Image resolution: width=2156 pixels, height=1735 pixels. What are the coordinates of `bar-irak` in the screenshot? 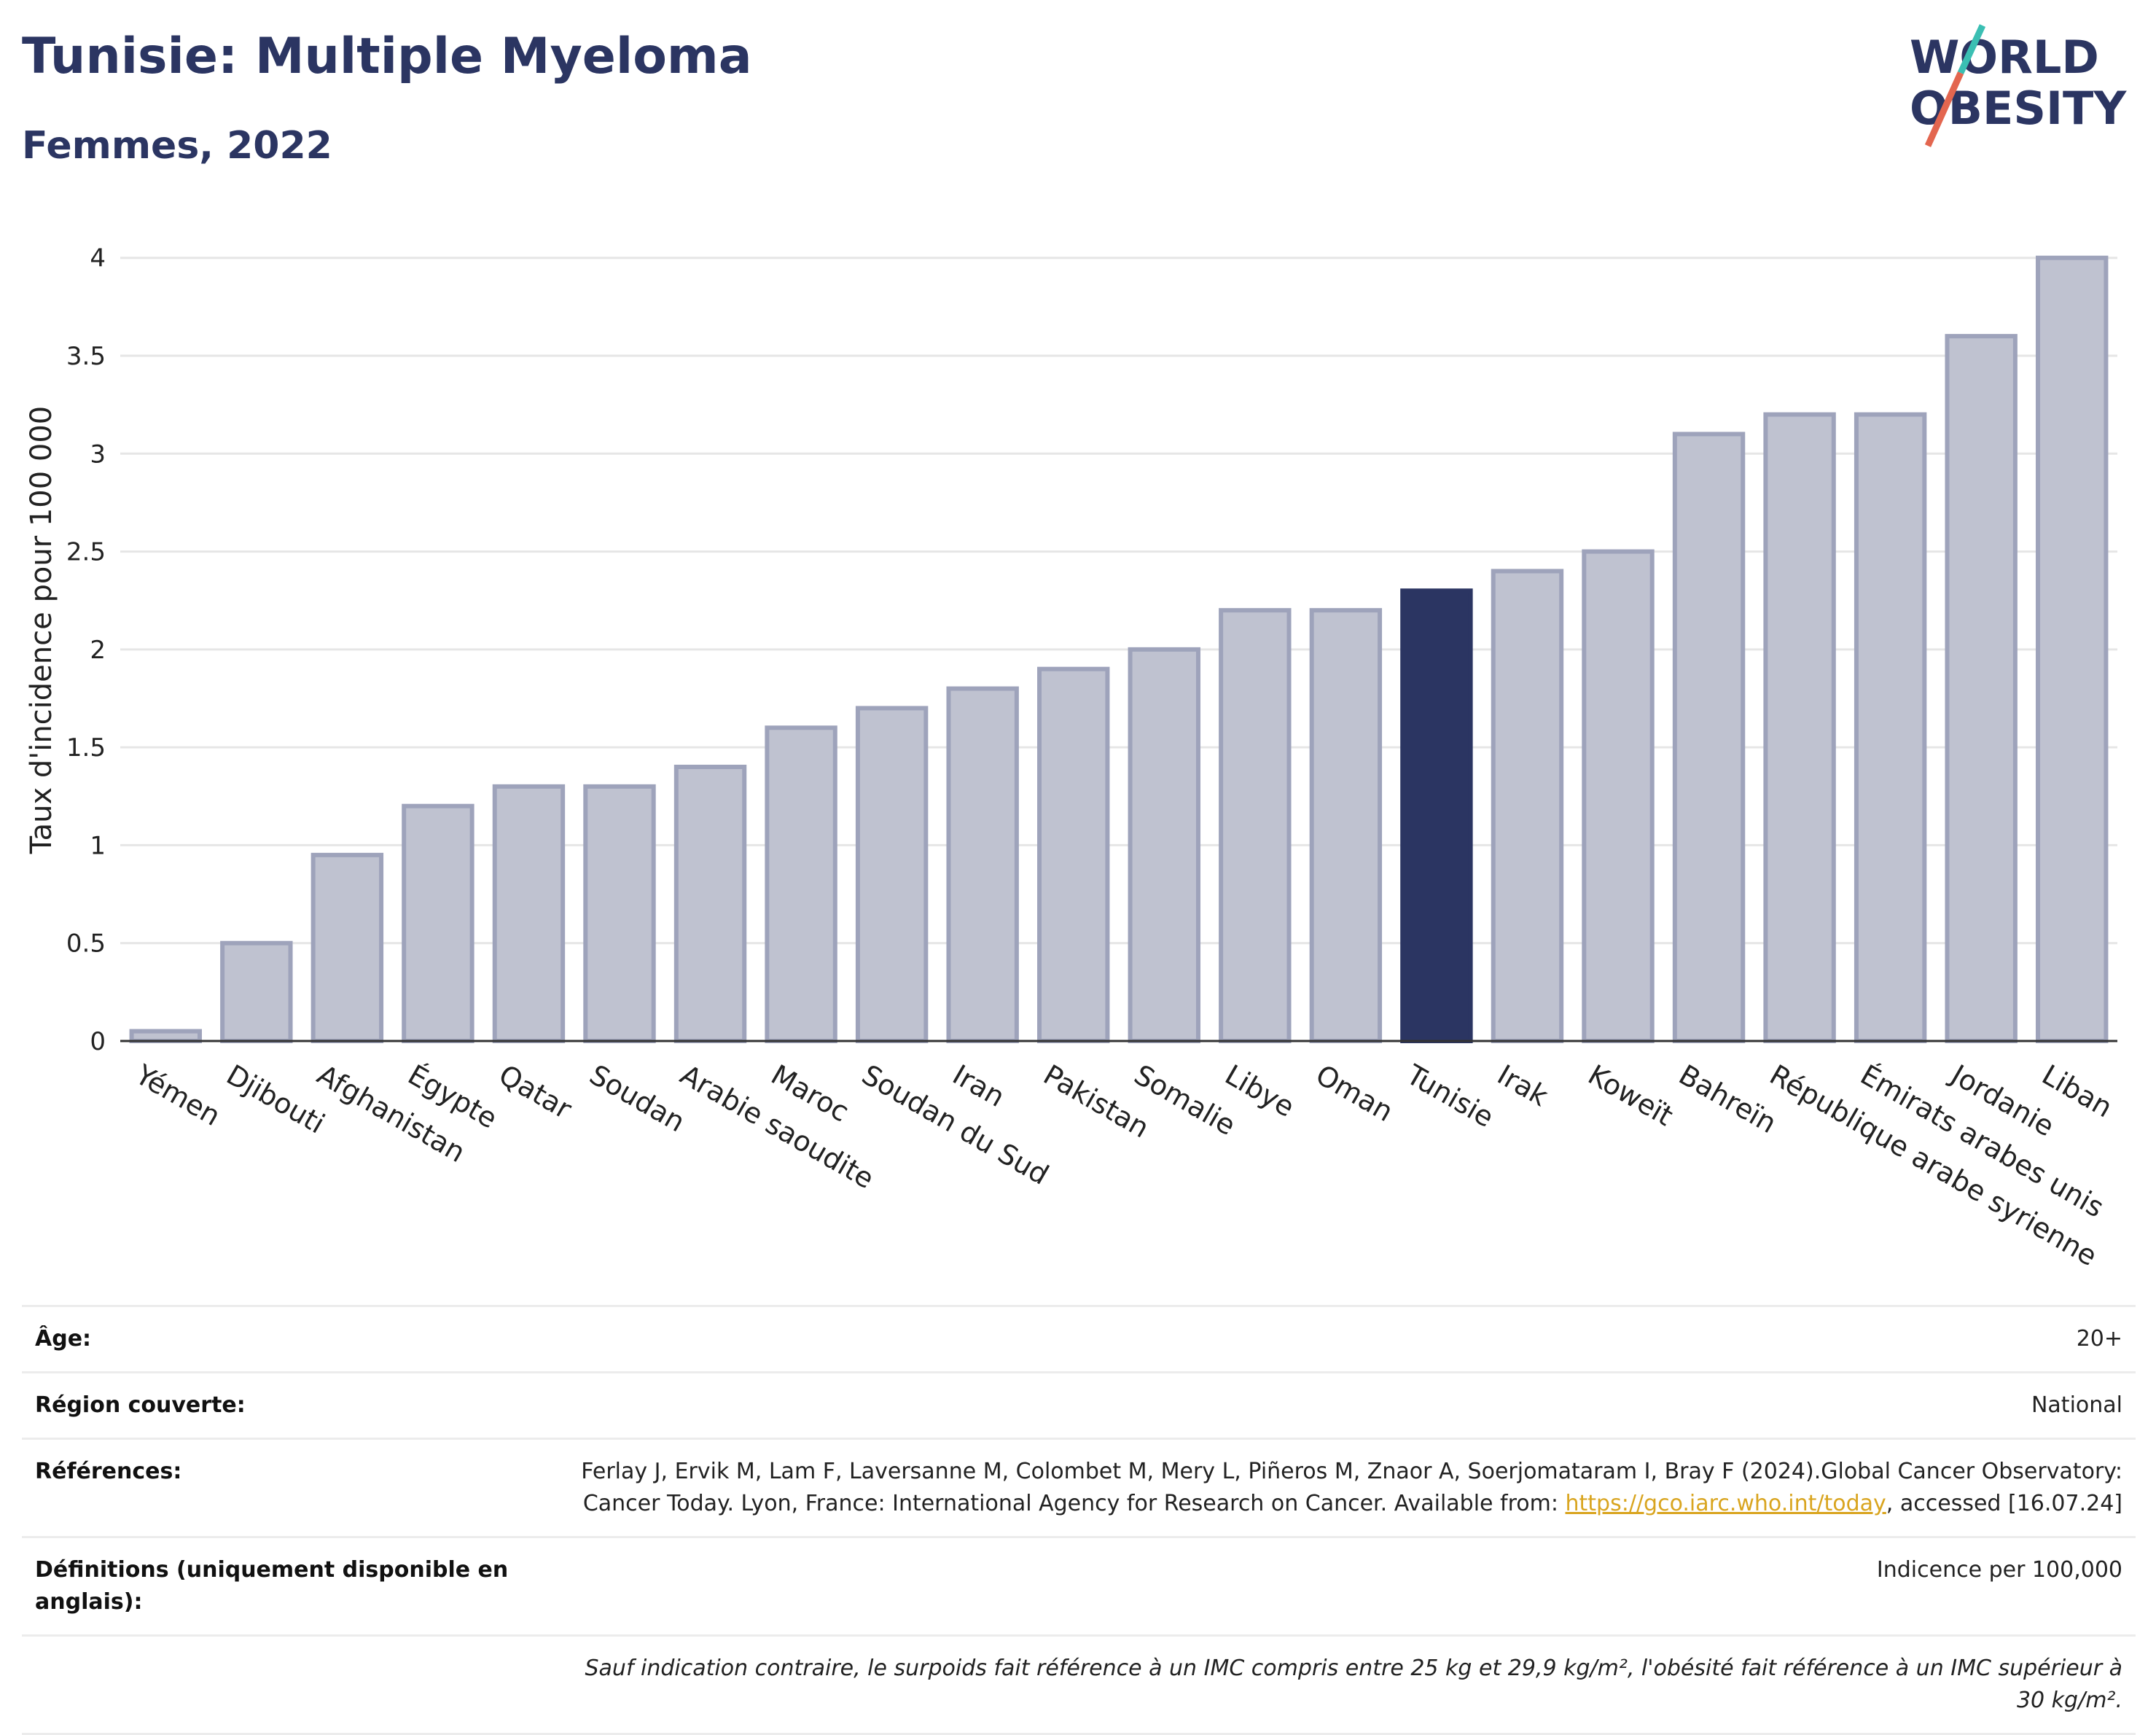 It's located at (1528, 806).